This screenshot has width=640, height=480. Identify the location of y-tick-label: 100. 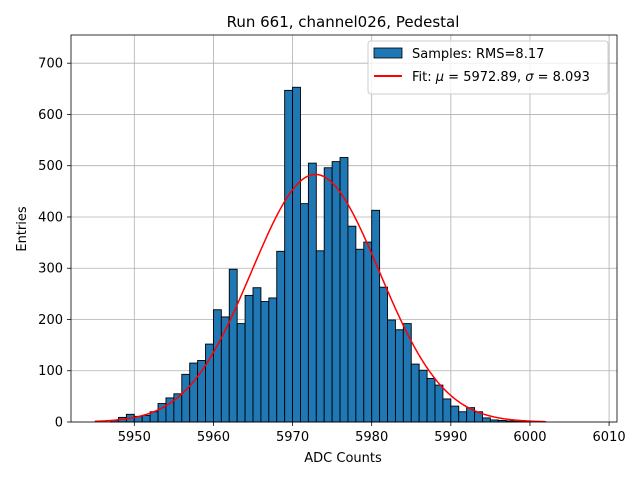
(50, 371).